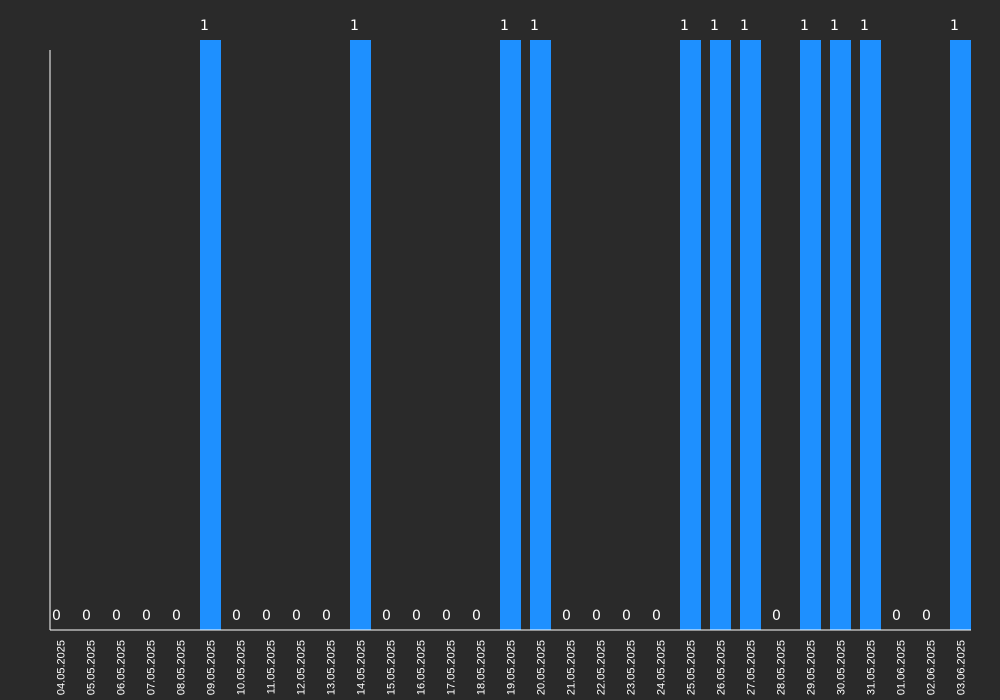 This screenshot has width=1000, height=700. I want to click on x-tick-label: 18.05.2025, so click(482, 667).